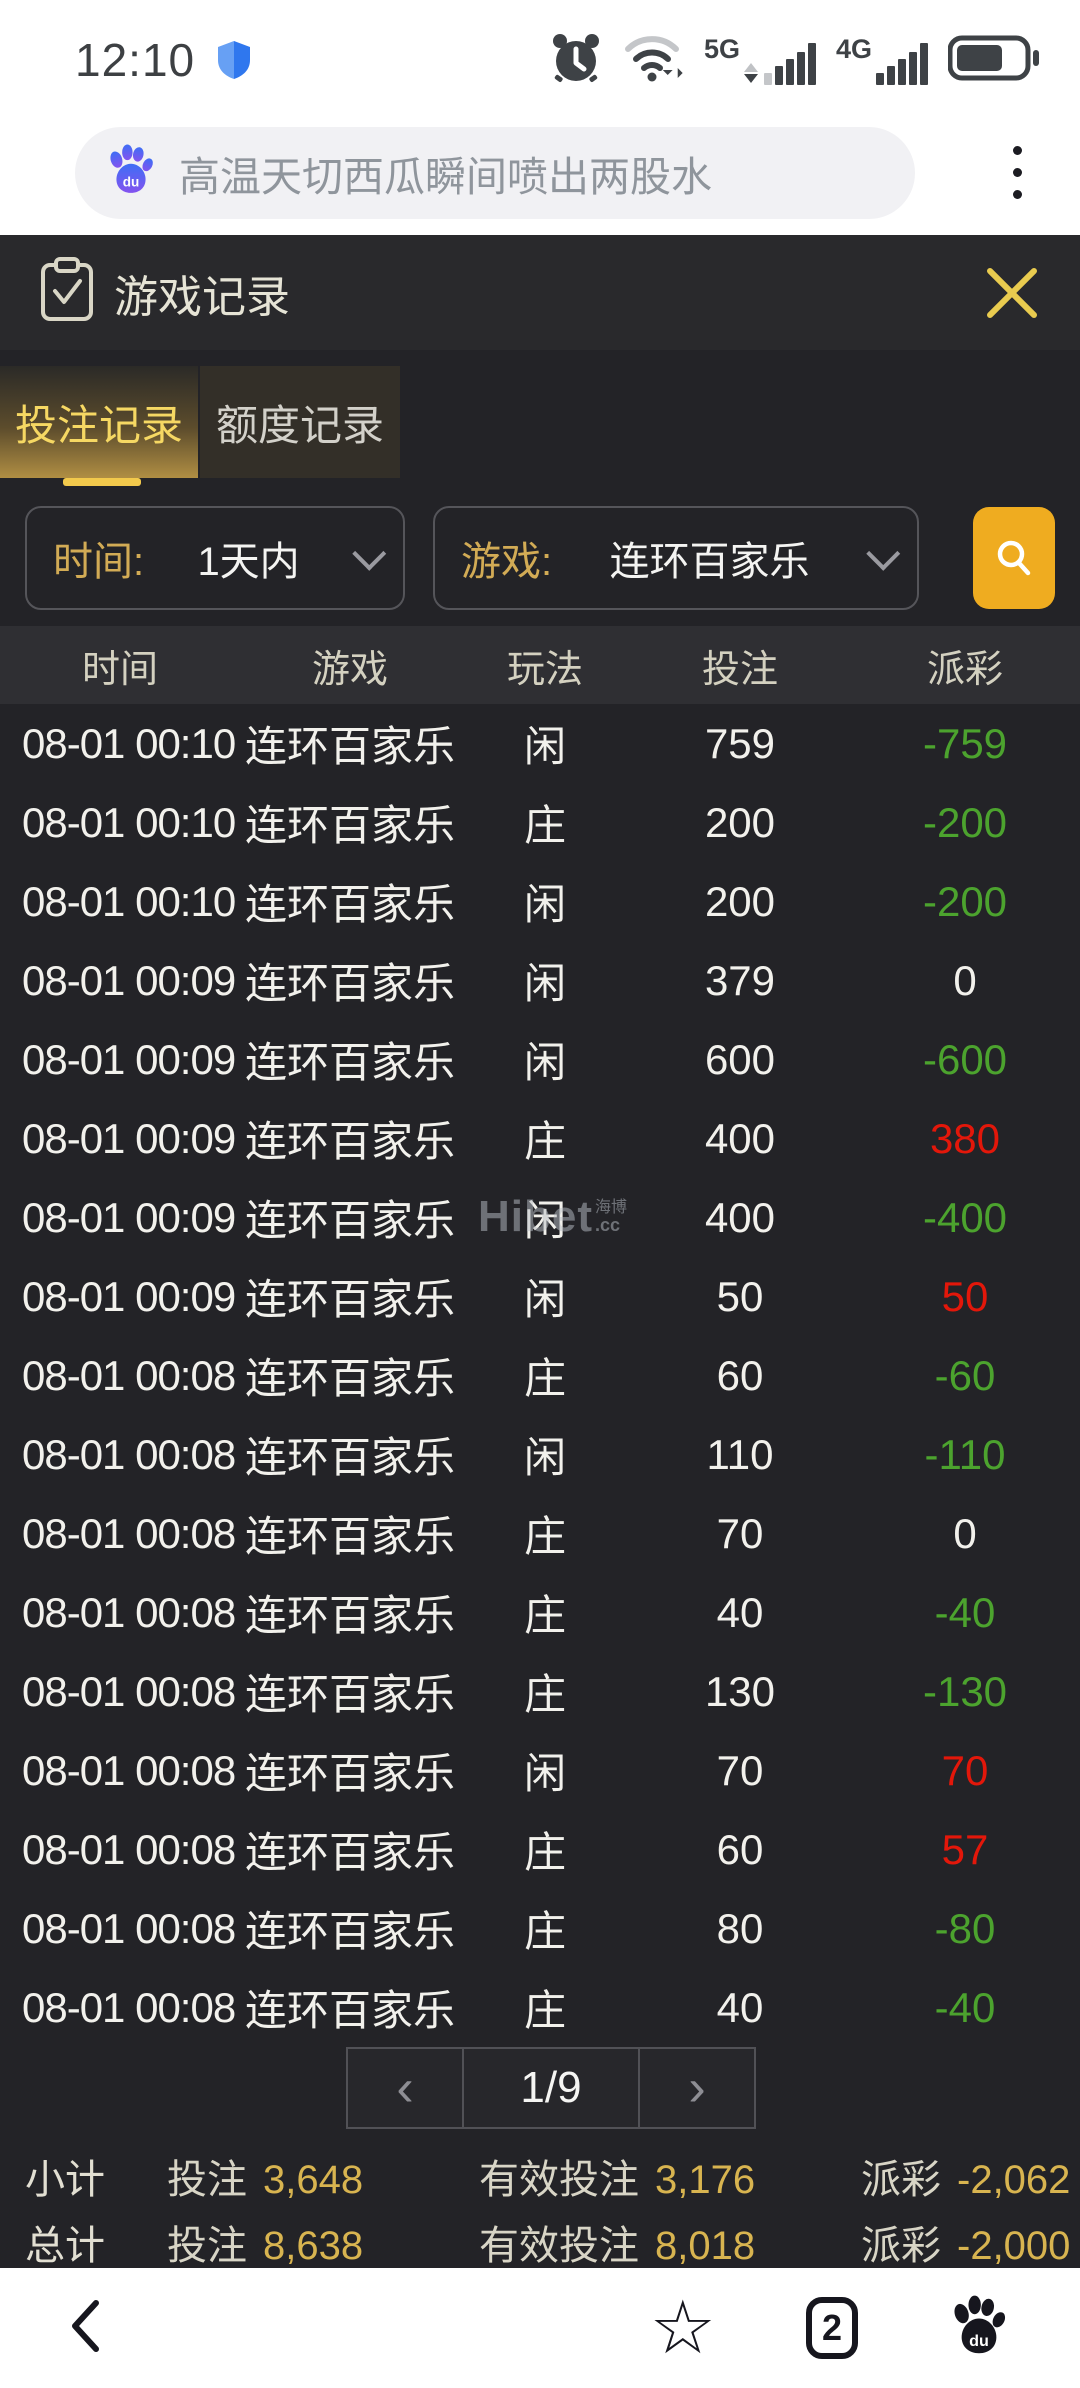 This screenshot has width=1080, height=2388. I want to click on wifi-icon, so click(653, 60).